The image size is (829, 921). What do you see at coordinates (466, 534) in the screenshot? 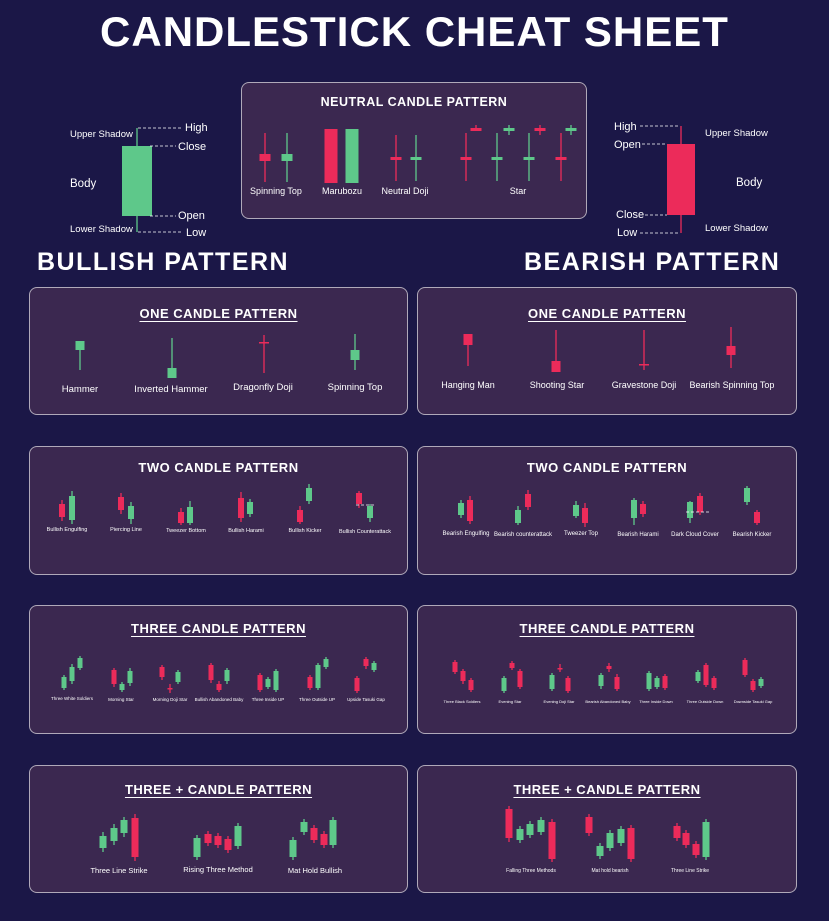
I see `pattern-label: Bearish Engulfing` at bounding box center [466, 534].